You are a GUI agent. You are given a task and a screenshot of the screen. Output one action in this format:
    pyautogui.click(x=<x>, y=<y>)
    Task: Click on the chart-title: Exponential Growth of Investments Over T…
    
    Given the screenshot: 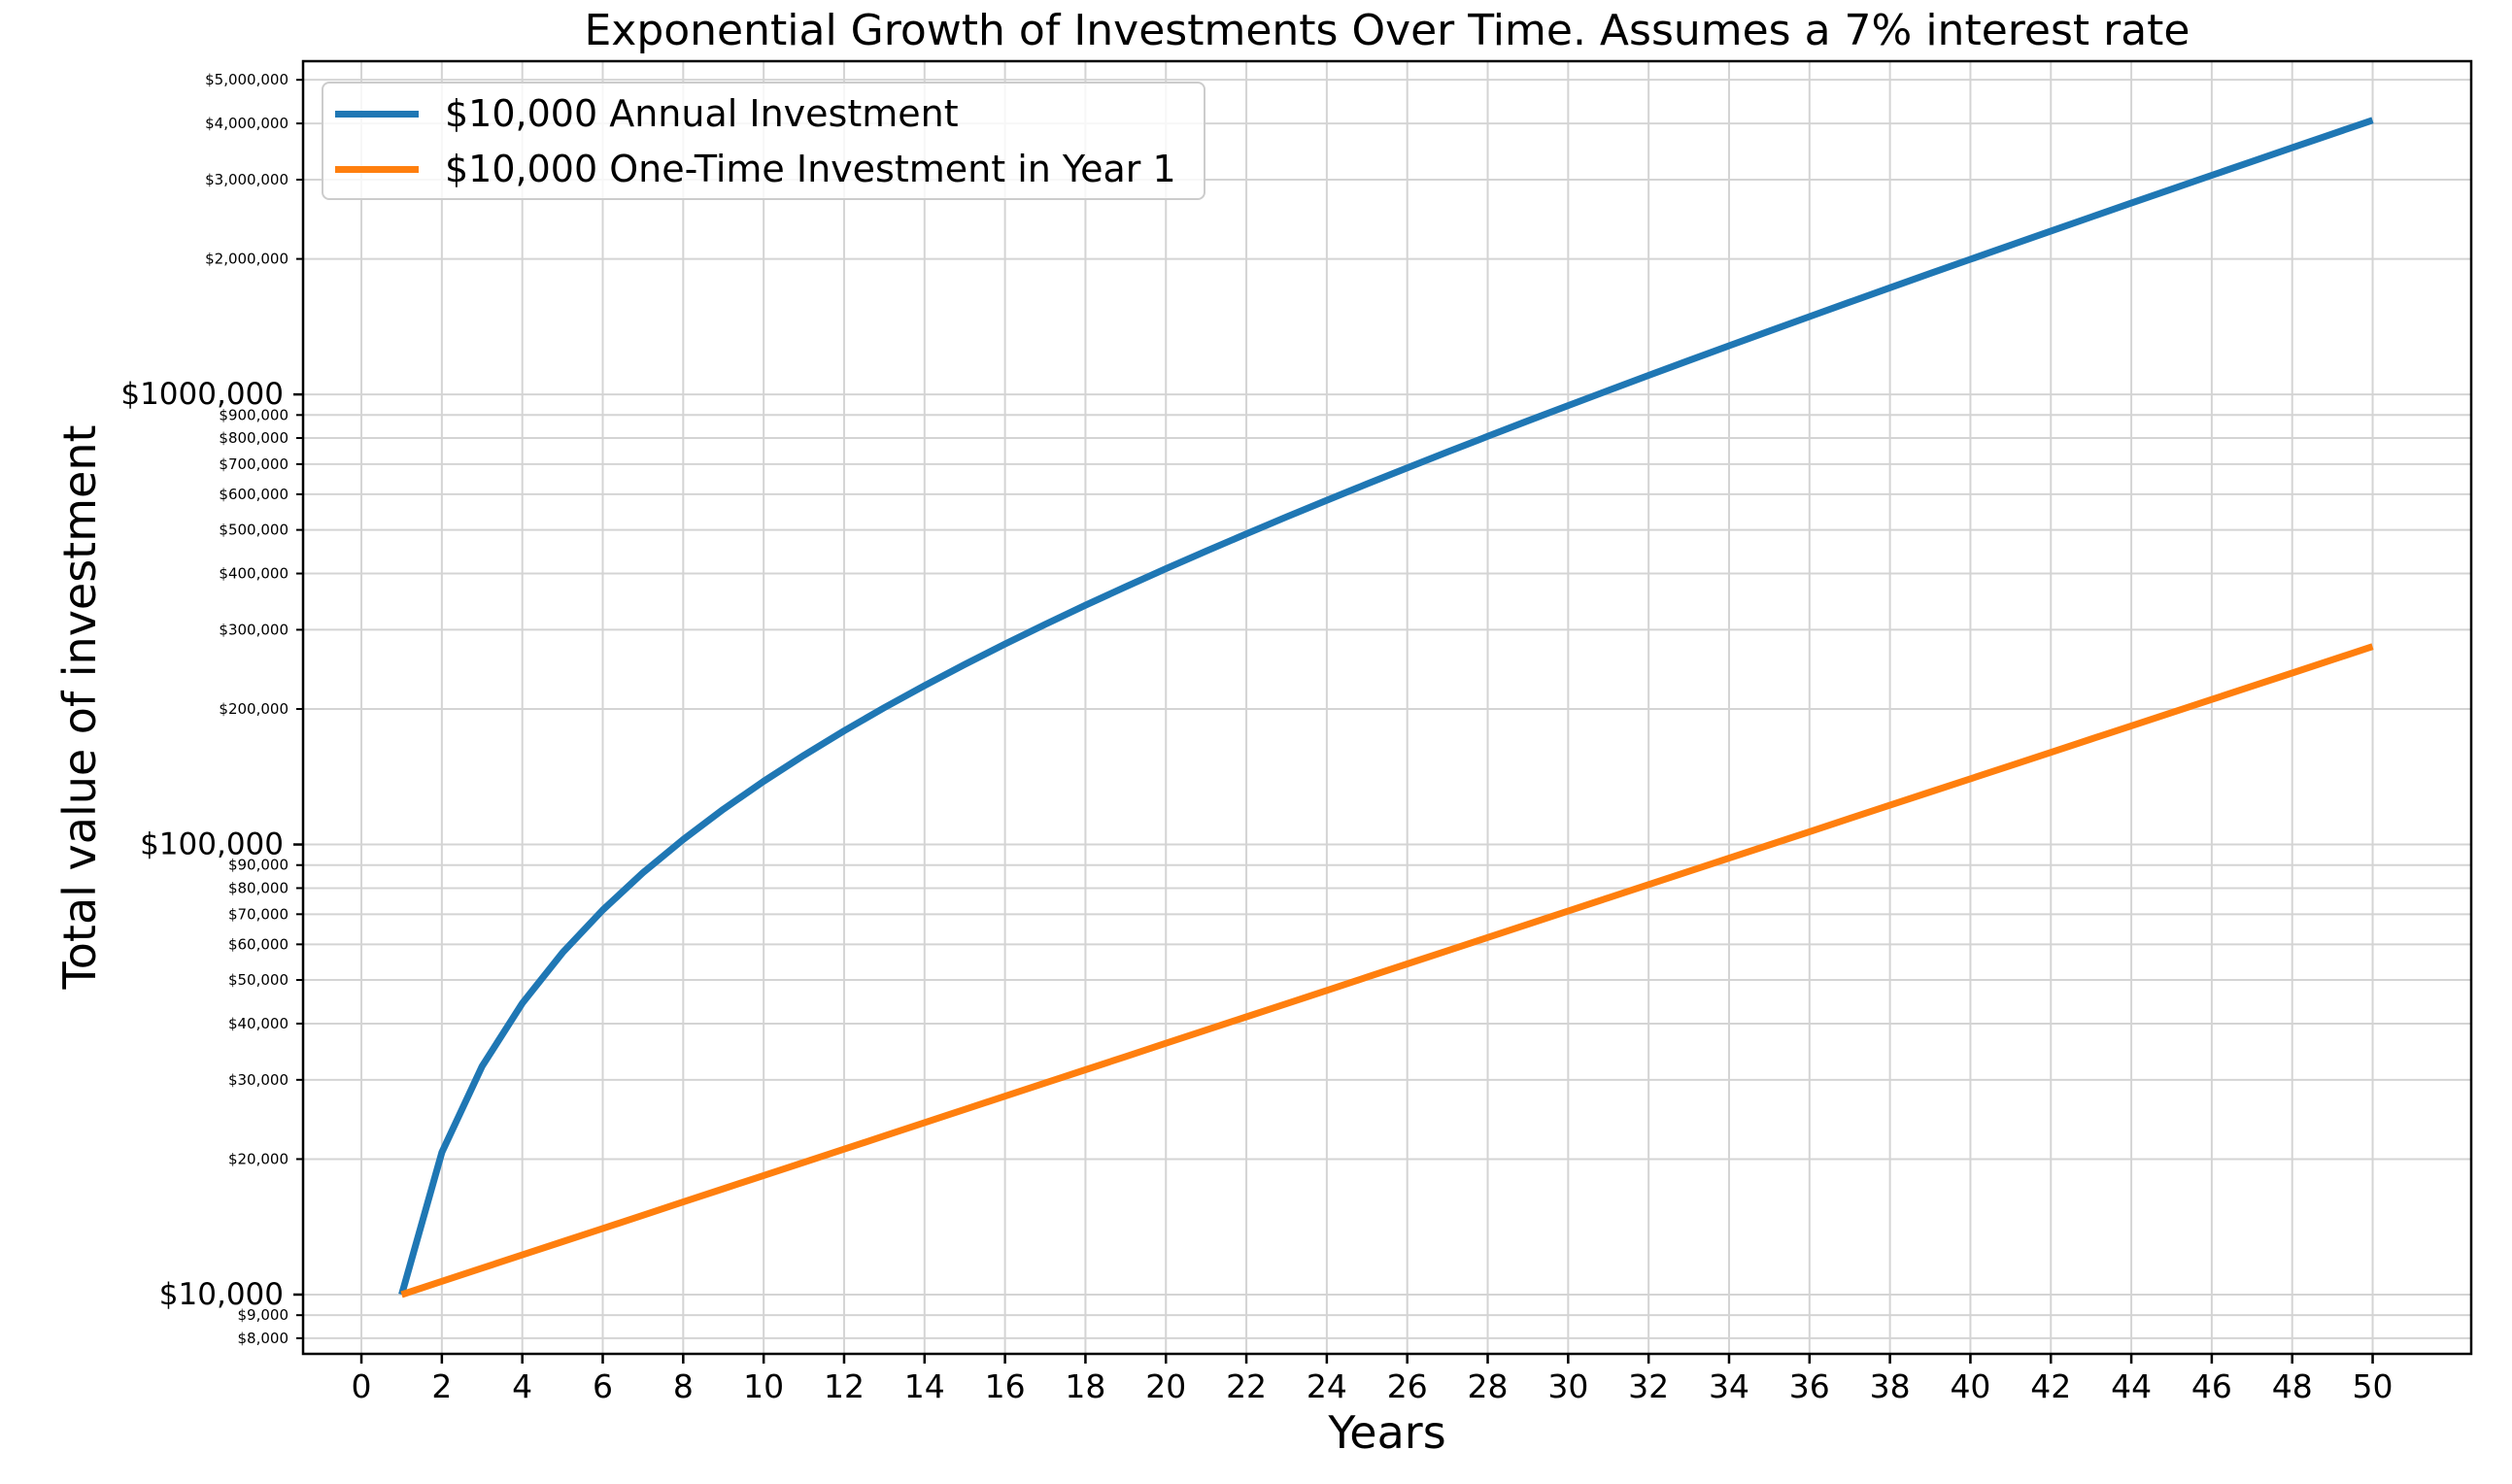 What is the action you would take?
    pyautogui.click(x=1387, y=30)
    